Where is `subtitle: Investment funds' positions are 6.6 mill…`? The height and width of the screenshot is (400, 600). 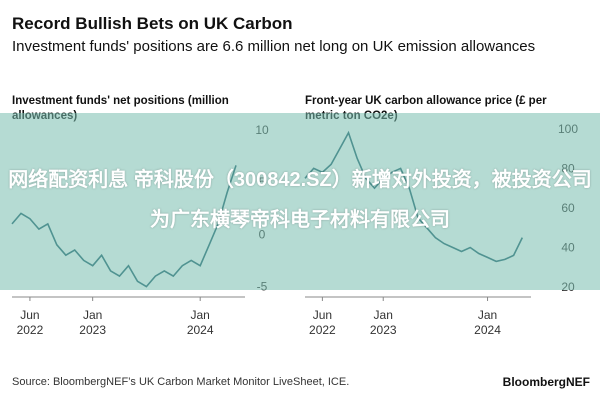
subtitle: Investment funds' positions are 6.6 mill… is located at coordinates (274, 46).